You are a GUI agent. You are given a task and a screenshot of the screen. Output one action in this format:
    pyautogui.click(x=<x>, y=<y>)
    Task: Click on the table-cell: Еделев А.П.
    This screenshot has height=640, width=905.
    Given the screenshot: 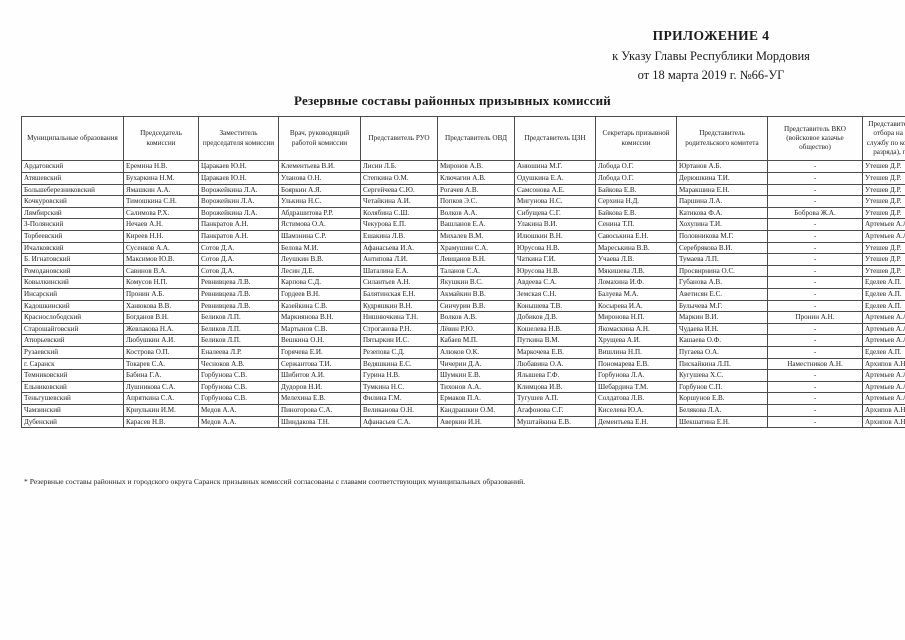 What is the action you would take?
    pyautogui.click(x=883, y=282)
    